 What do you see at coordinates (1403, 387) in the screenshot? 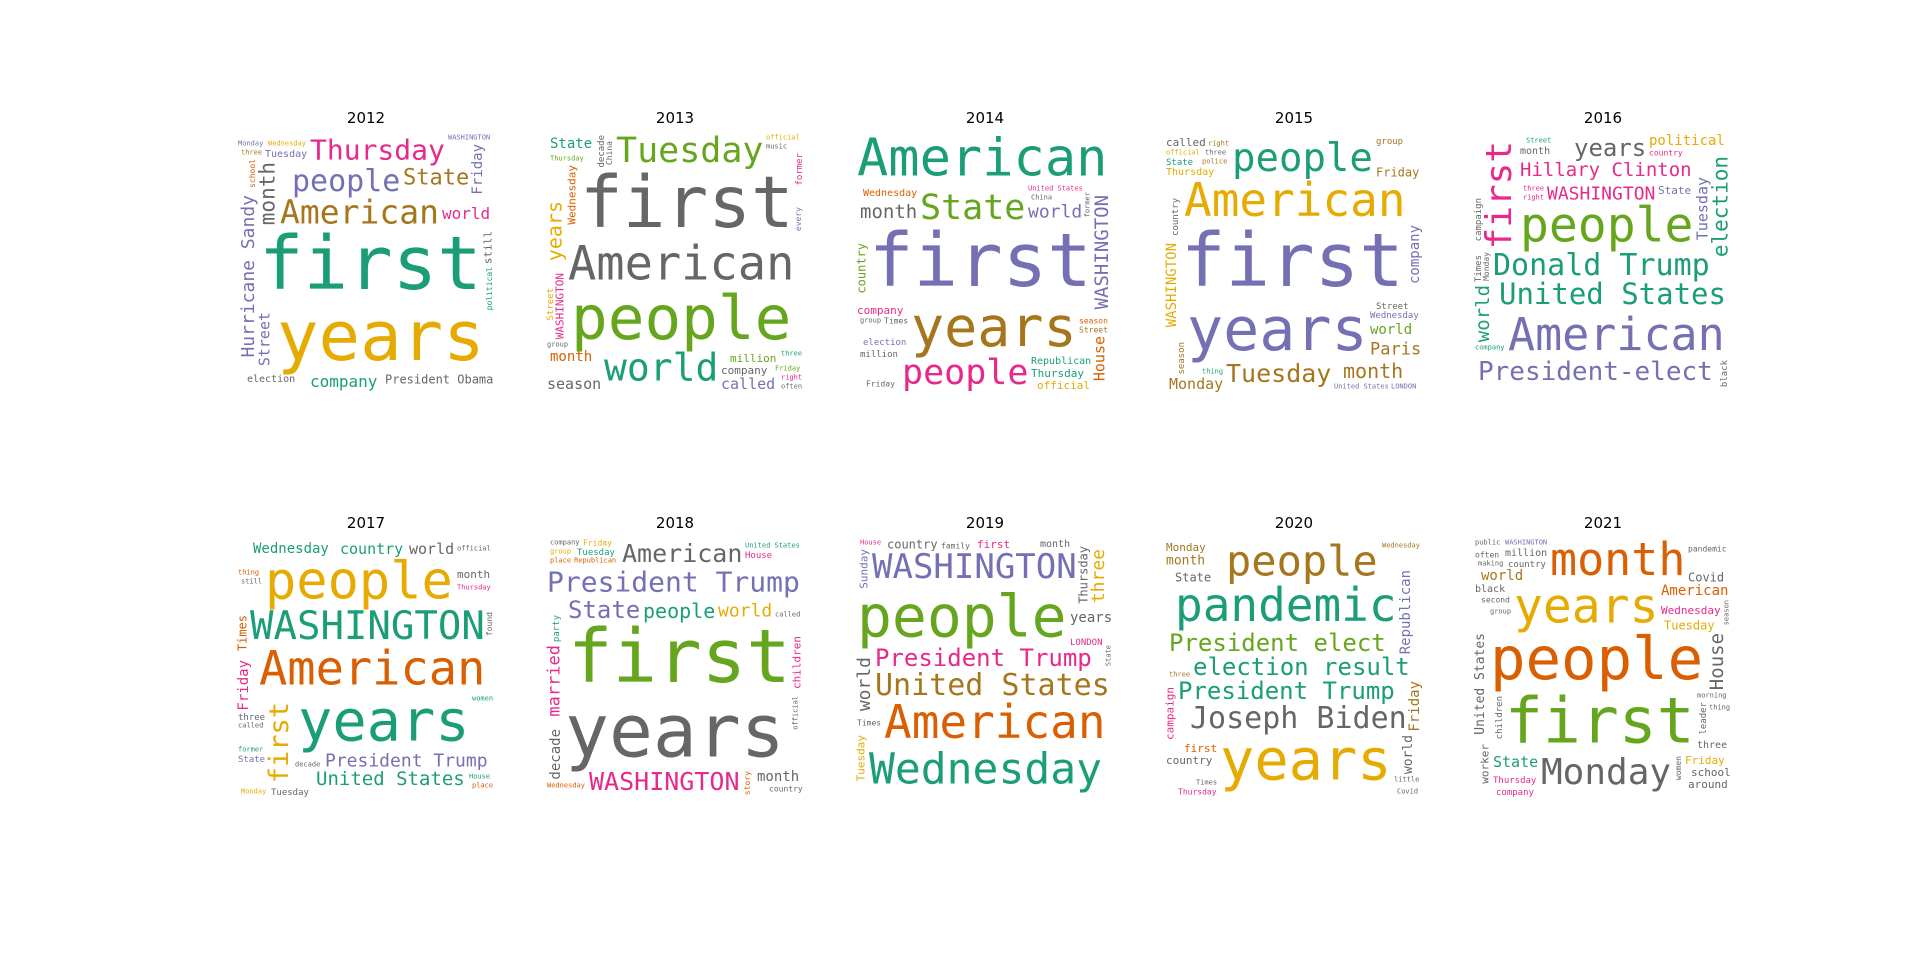
I see `cloud-word: LONDON` at bounding box center [1403, 387].